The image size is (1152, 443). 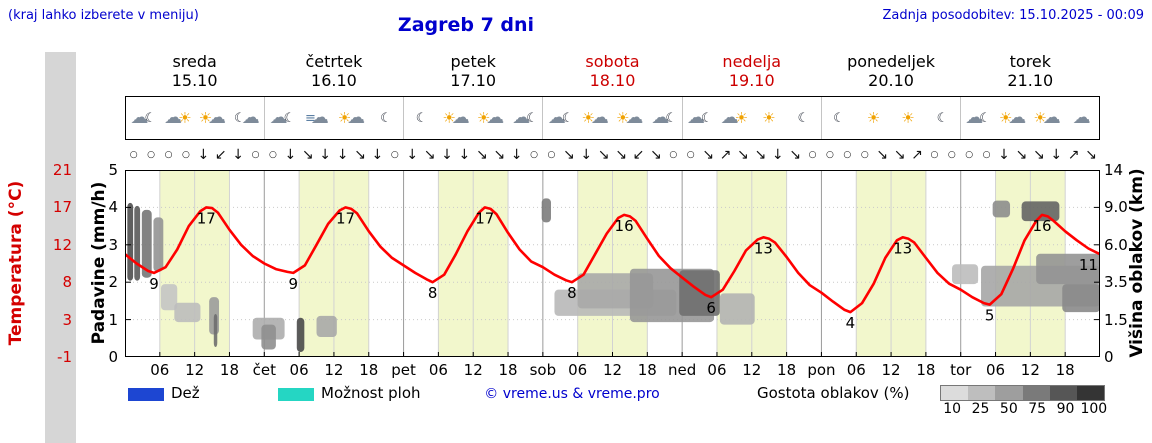 What do you see at coordinates (891, 370) in the screenshot?
I see `hour-tick-label: 12` at bounding box center [891, 370].